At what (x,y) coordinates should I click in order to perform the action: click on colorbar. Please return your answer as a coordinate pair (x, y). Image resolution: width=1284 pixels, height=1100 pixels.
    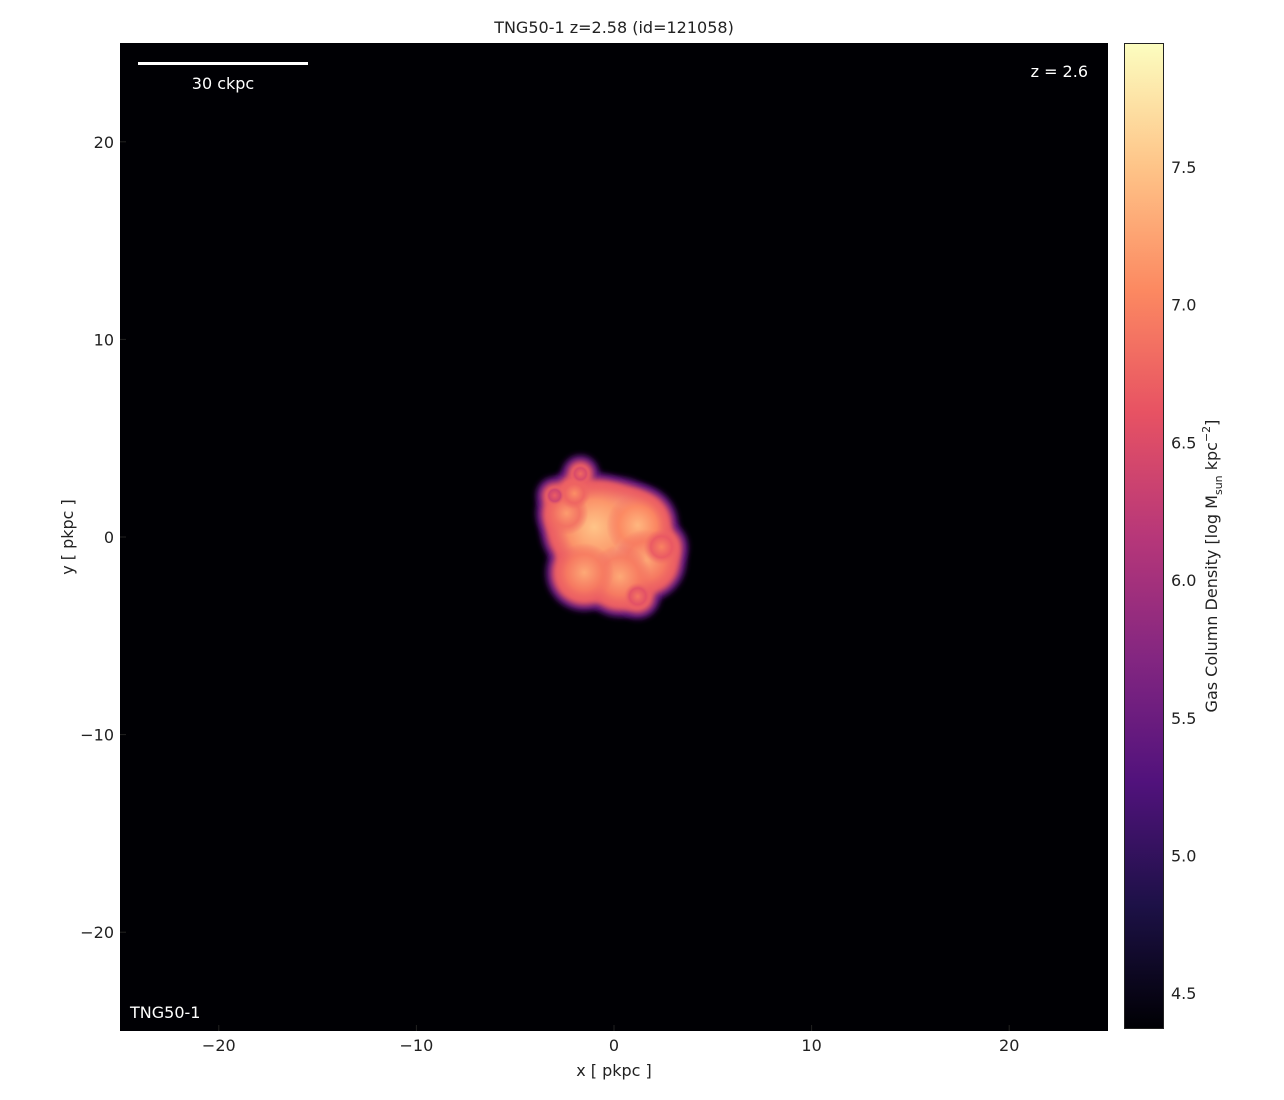
    Looking at the image, I should click on (1144, 536).